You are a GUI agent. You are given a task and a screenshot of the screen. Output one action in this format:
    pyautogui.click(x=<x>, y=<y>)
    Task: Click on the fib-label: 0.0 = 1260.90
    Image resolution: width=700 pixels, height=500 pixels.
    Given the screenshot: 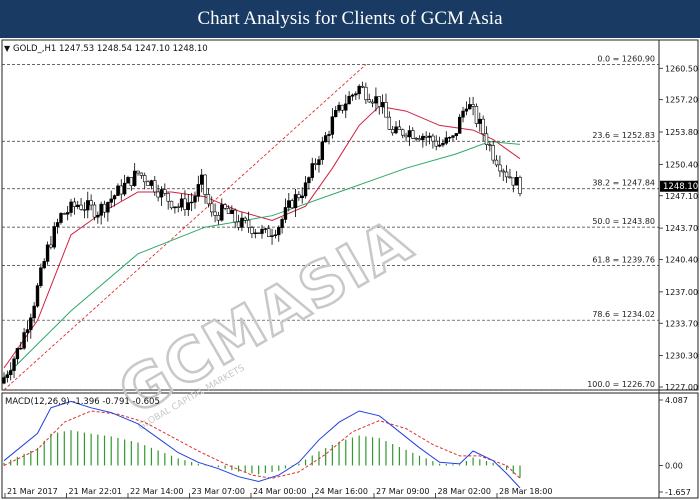 What is the action you would take?
    pyautogui.click(x=626, y=58)
    